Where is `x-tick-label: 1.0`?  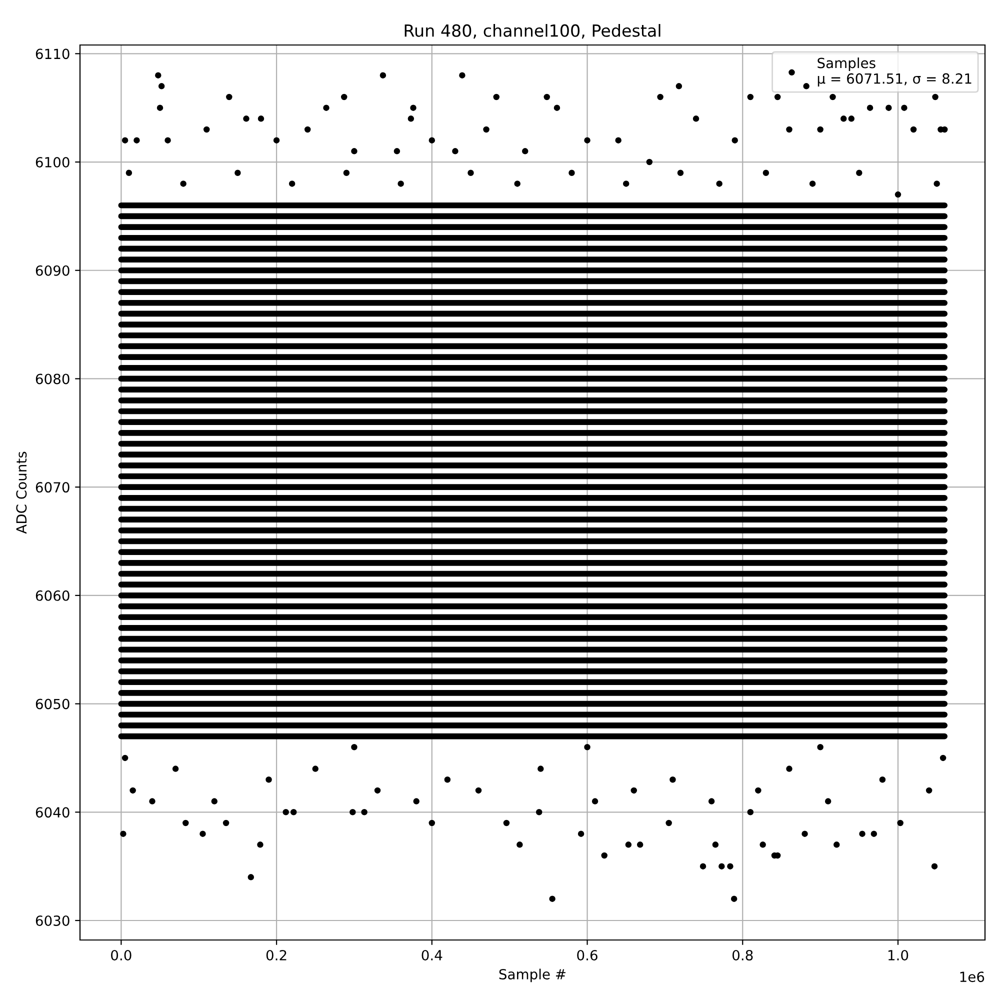
x-tick-label: 1.0 is located at coordinates (898, 955).